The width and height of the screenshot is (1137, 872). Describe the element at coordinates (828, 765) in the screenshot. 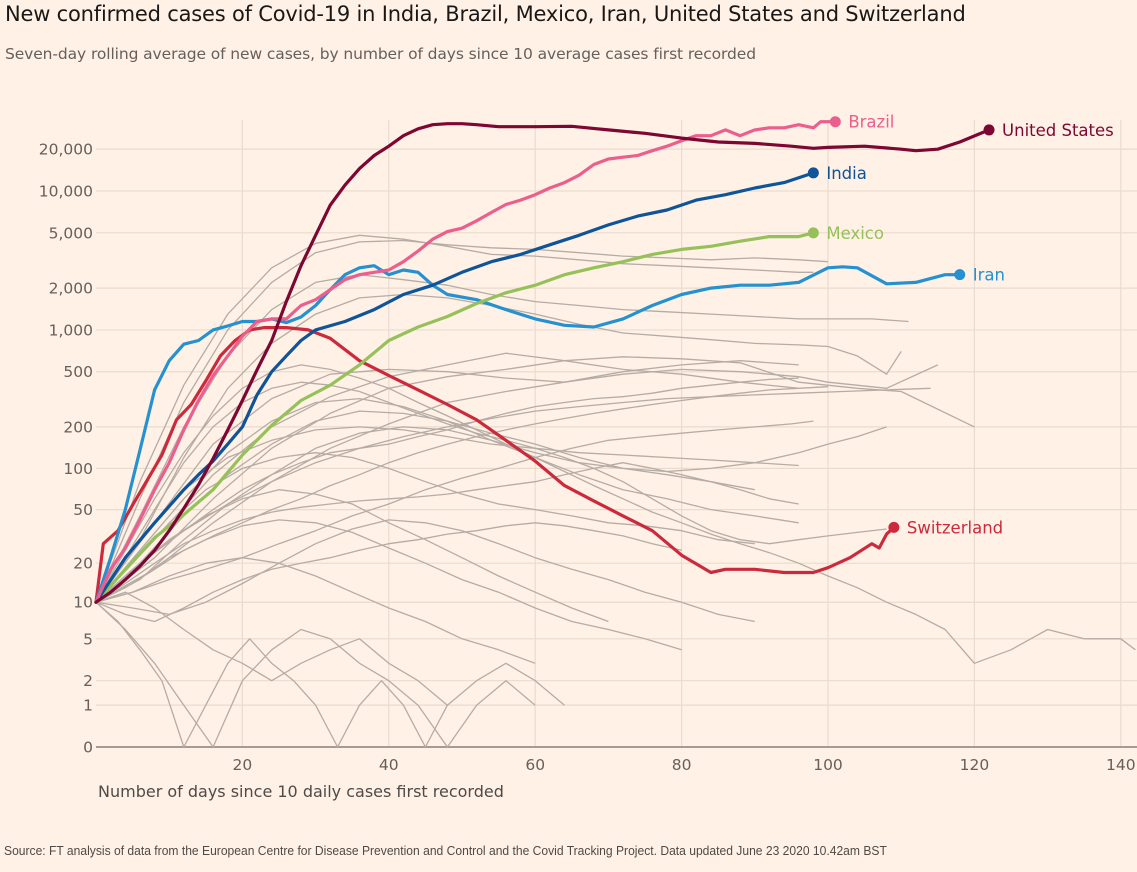

I see `x-tick-label: 100` at that location.